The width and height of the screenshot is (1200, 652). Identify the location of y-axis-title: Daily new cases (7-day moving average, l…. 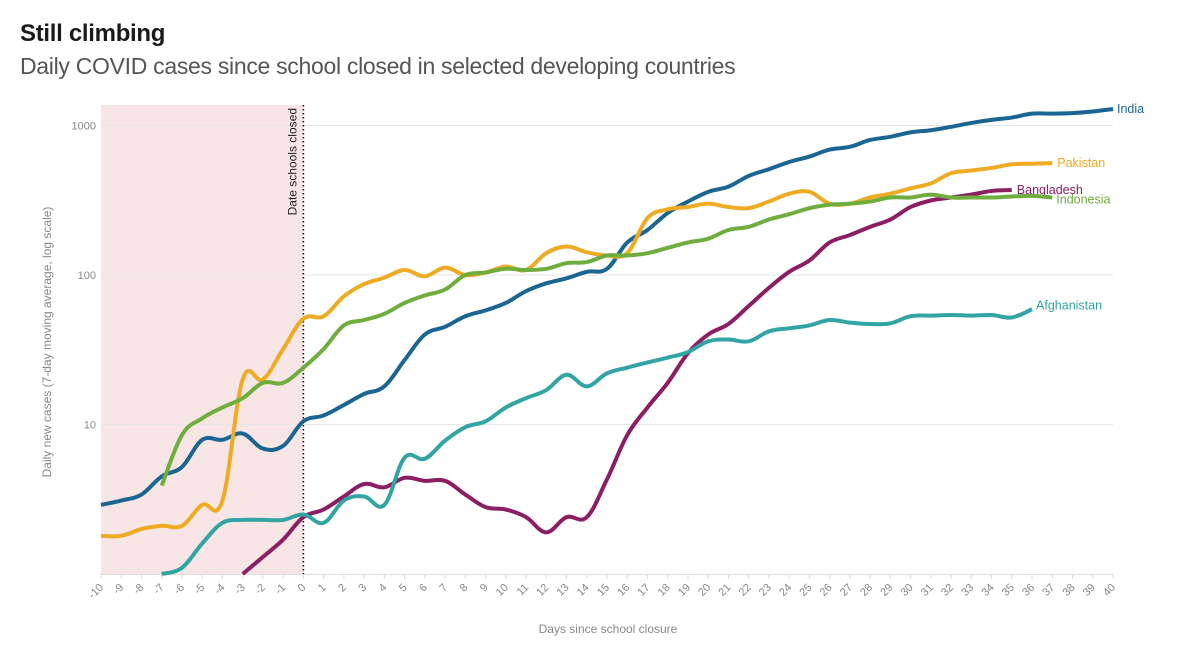
(47, 342).